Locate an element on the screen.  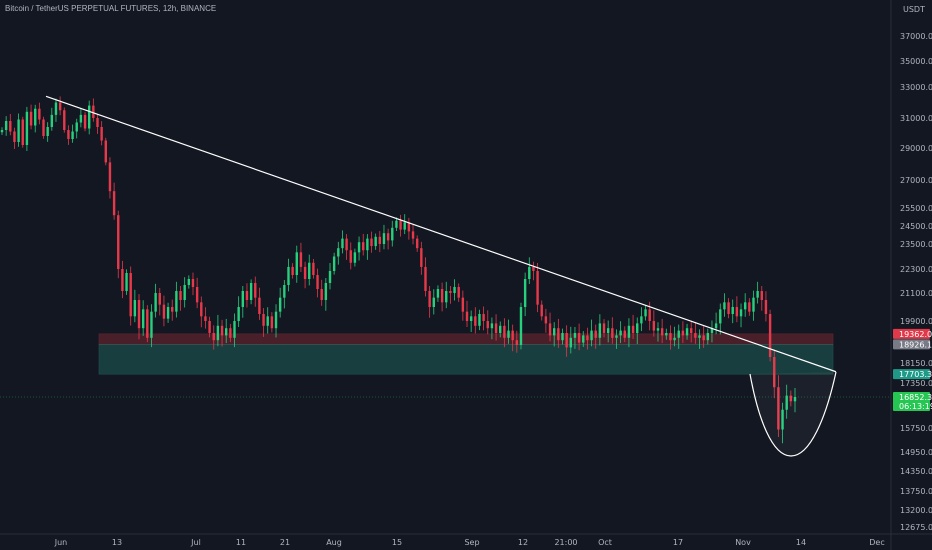
price-badge: 06:13:19 is located at coordinates (912, 405).